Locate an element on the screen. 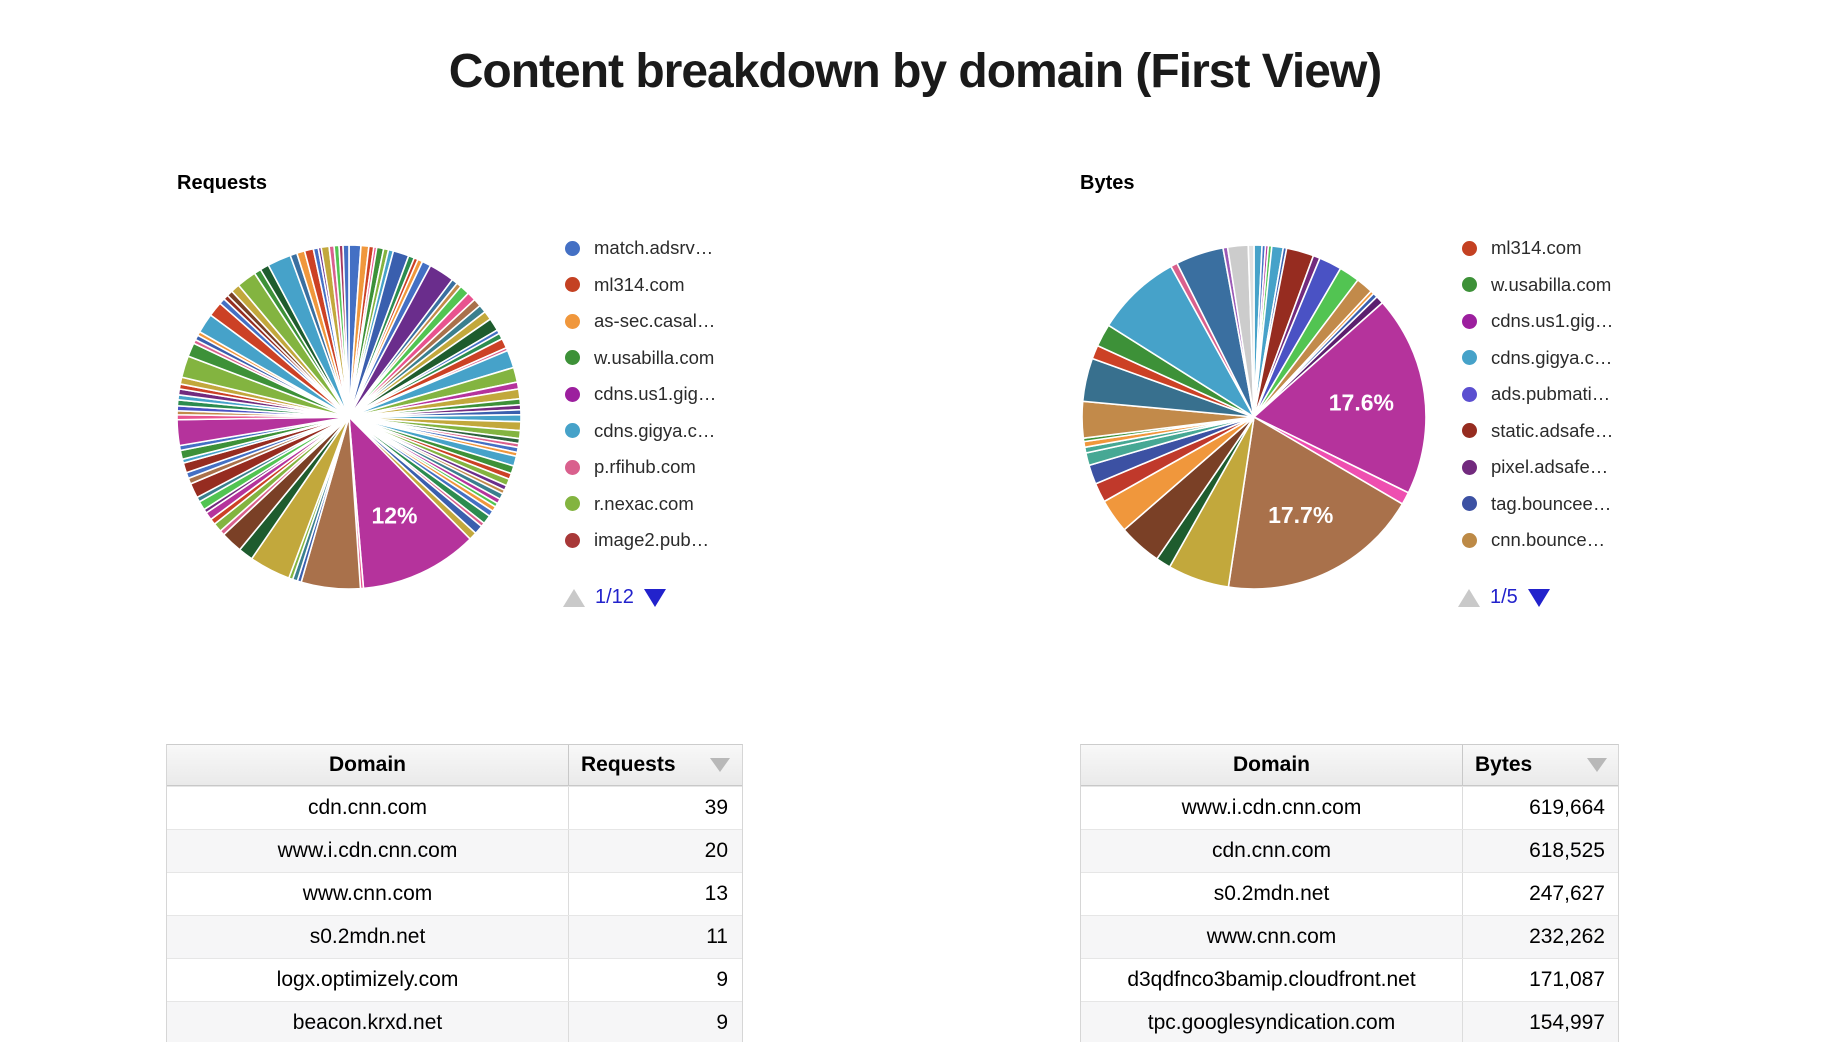 The height and width of the screenshot is (1042, 1830). legend-item: p.rfihub.com is located at coordinates (640, 467).